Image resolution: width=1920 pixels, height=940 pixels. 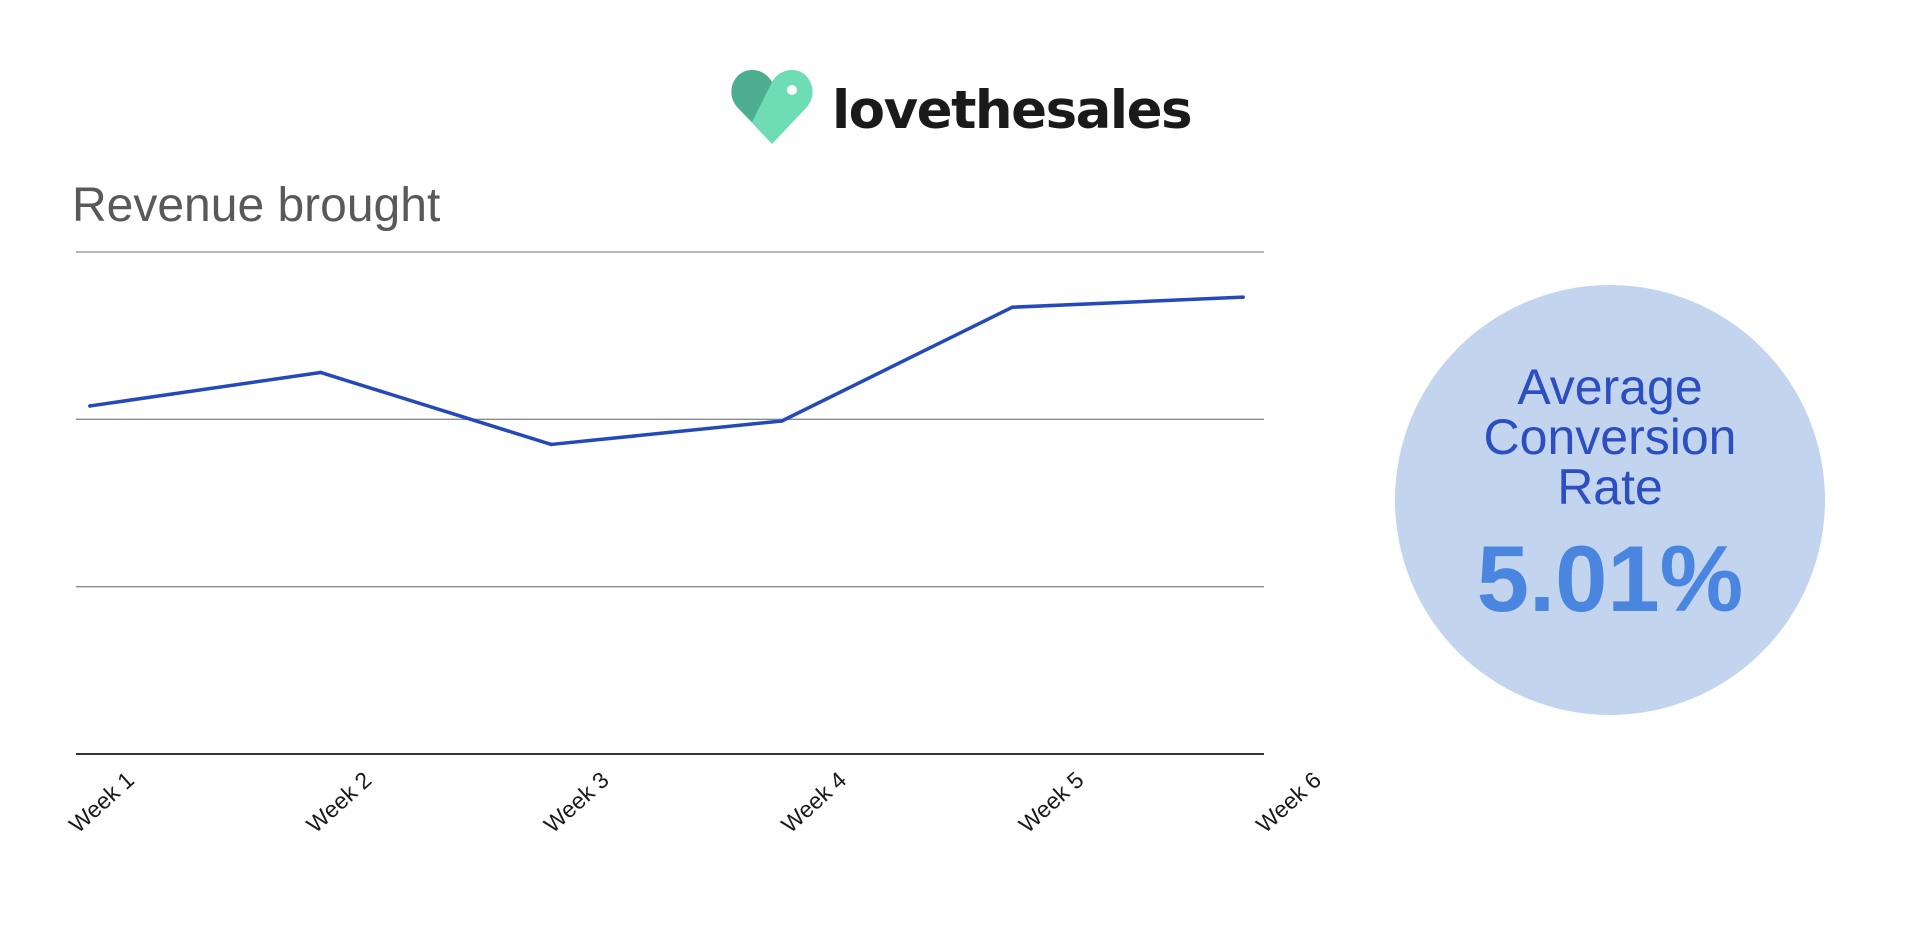 What do you see at coordinates (1285, 801) in the screenshot?
I see `x-tick-label: Week 6` at bounding box center [1285, 801].